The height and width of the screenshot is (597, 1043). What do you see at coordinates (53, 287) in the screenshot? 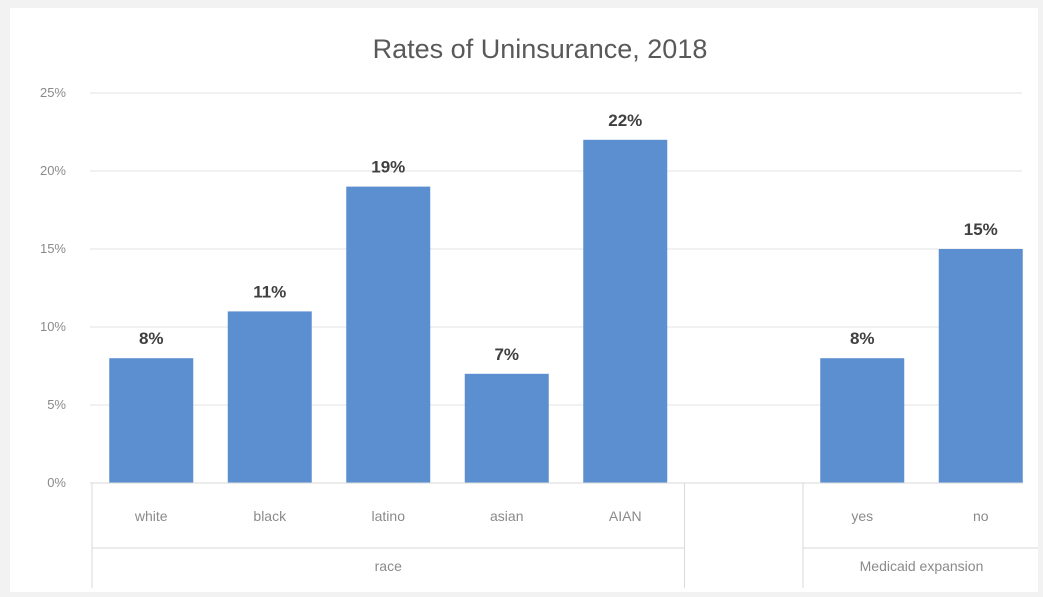
I see `y-axis-tick-labels: 0% 5% 10% 15% 20% 25%` at bounding box center [53, 287].